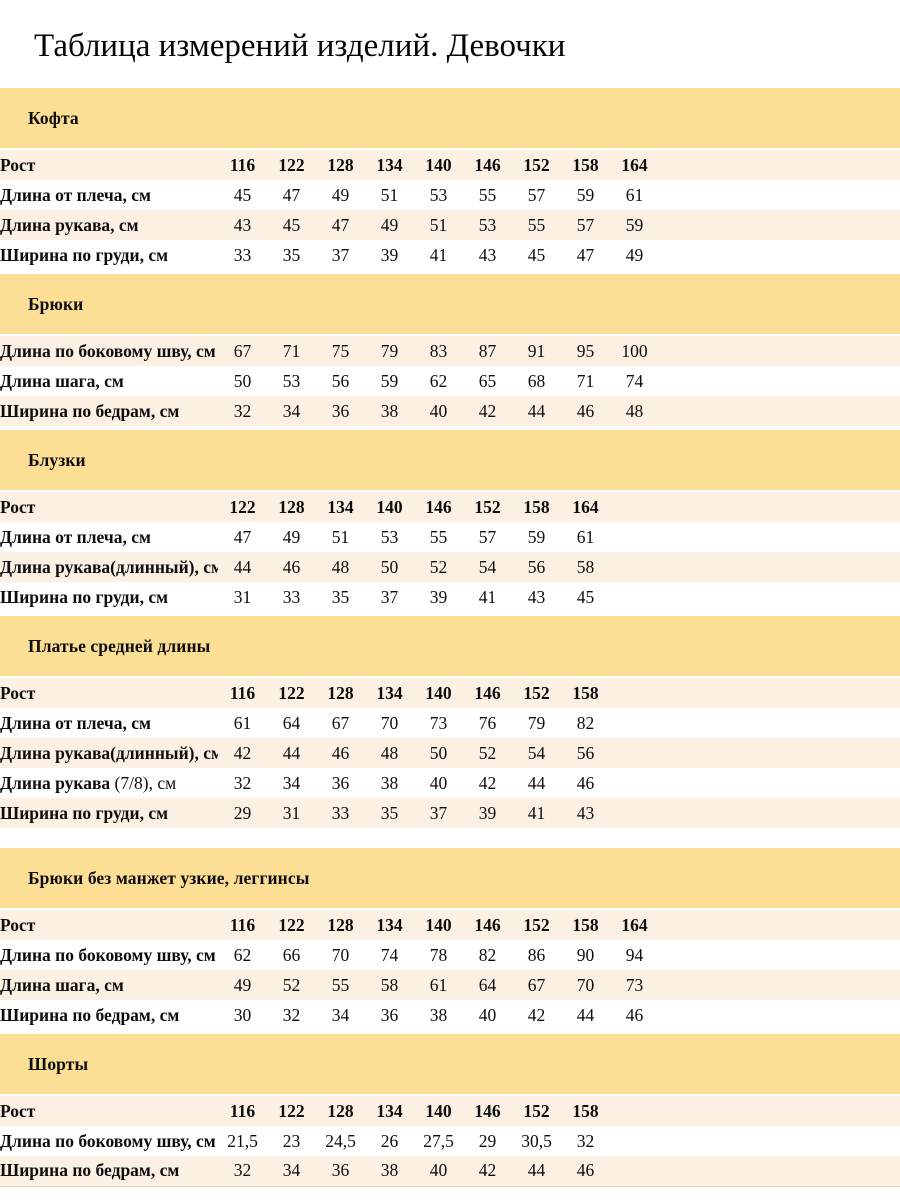 Image resolution: width=900 pixels, height=1200 pixels. What do you see at coordinates (450, 195) in the screenshot?
I see `table-row: Длина от плеча, см 45 47 49 51 53 55 57 59 61` at bounding box center [450, 195].